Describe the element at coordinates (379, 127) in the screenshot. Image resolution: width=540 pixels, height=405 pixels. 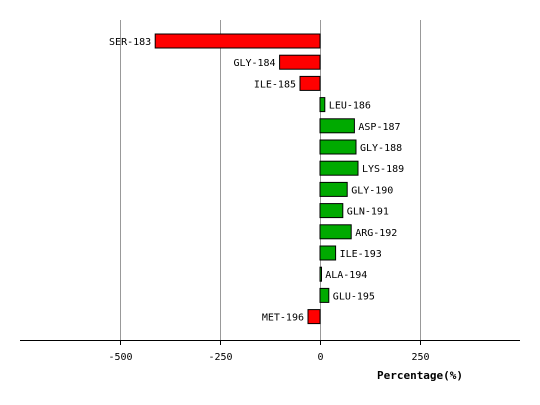
I see `category-label: ASP-187` at that location.